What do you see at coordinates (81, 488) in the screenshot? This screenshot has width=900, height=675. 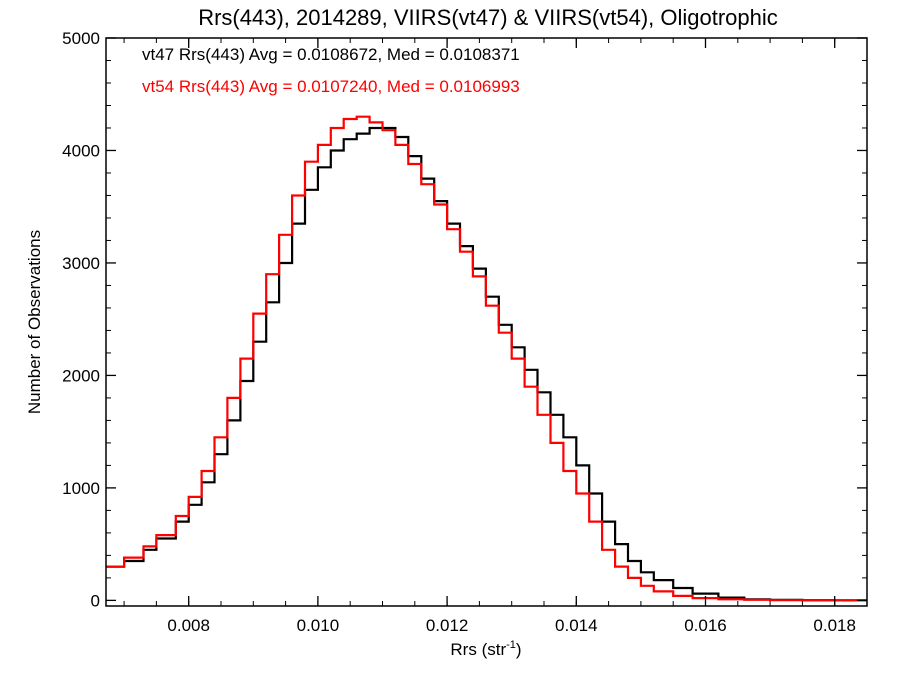 I see `y-tick-label: 1000` at bounding box center [81, 488].